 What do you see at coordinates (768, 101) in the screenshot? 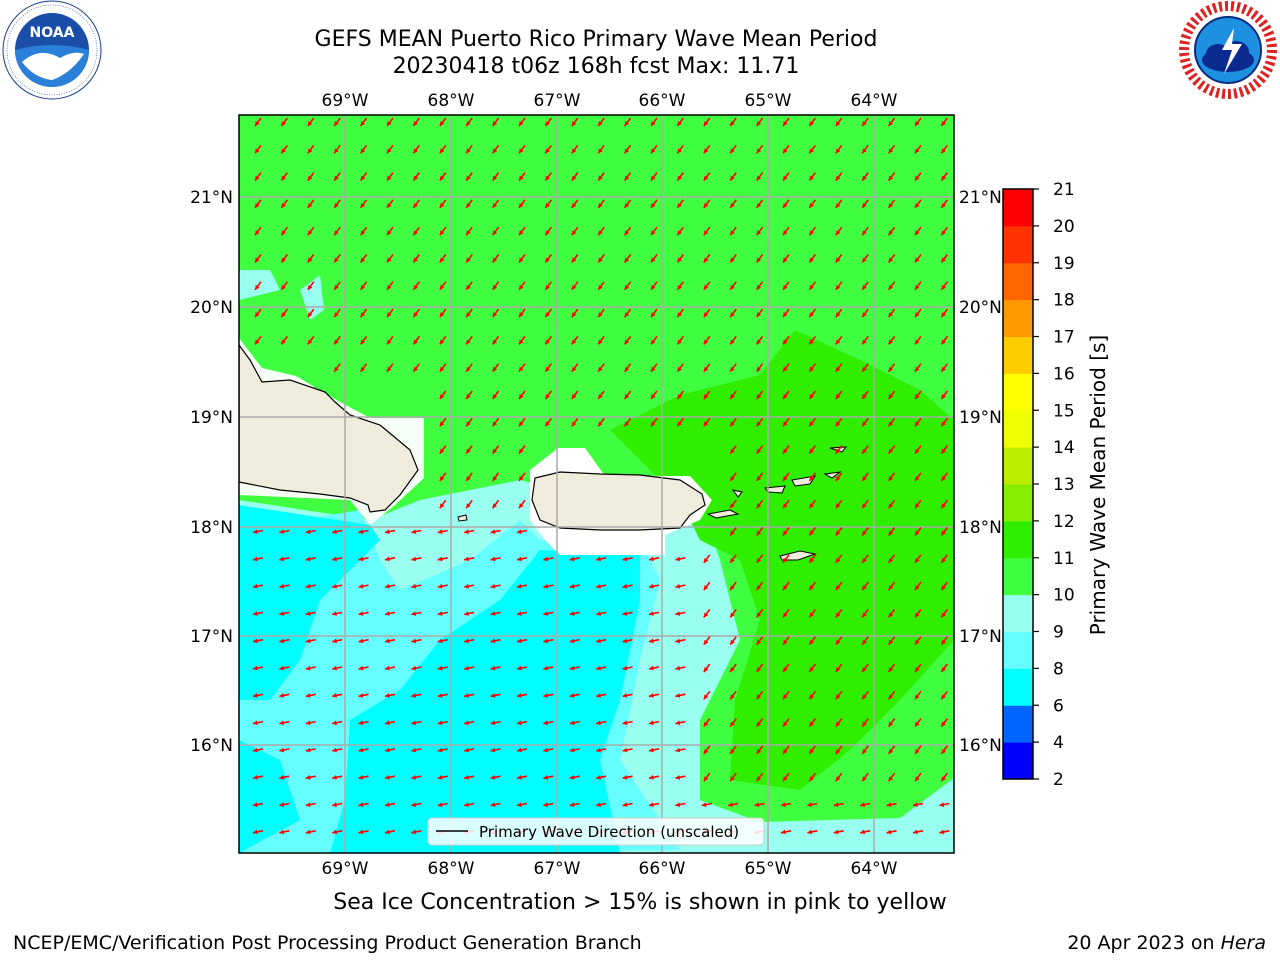
I see `lon-label-top: 65°W` at bounding box center [768, 101].